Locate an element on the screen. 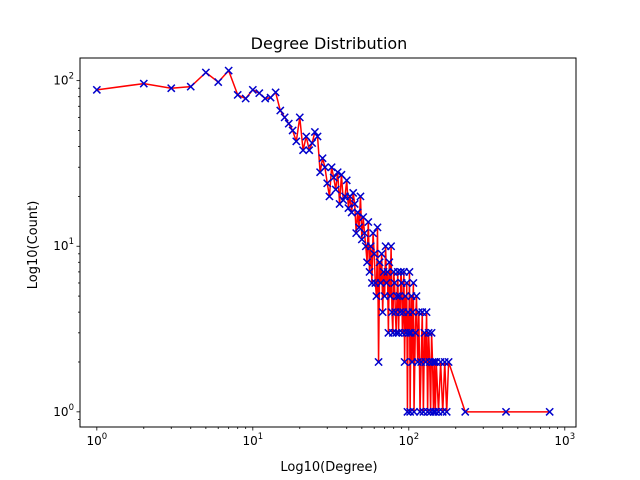 The height and width of the screenshot is (480, 640). x-tick-base: 10 is located at coordinates (405, 441).